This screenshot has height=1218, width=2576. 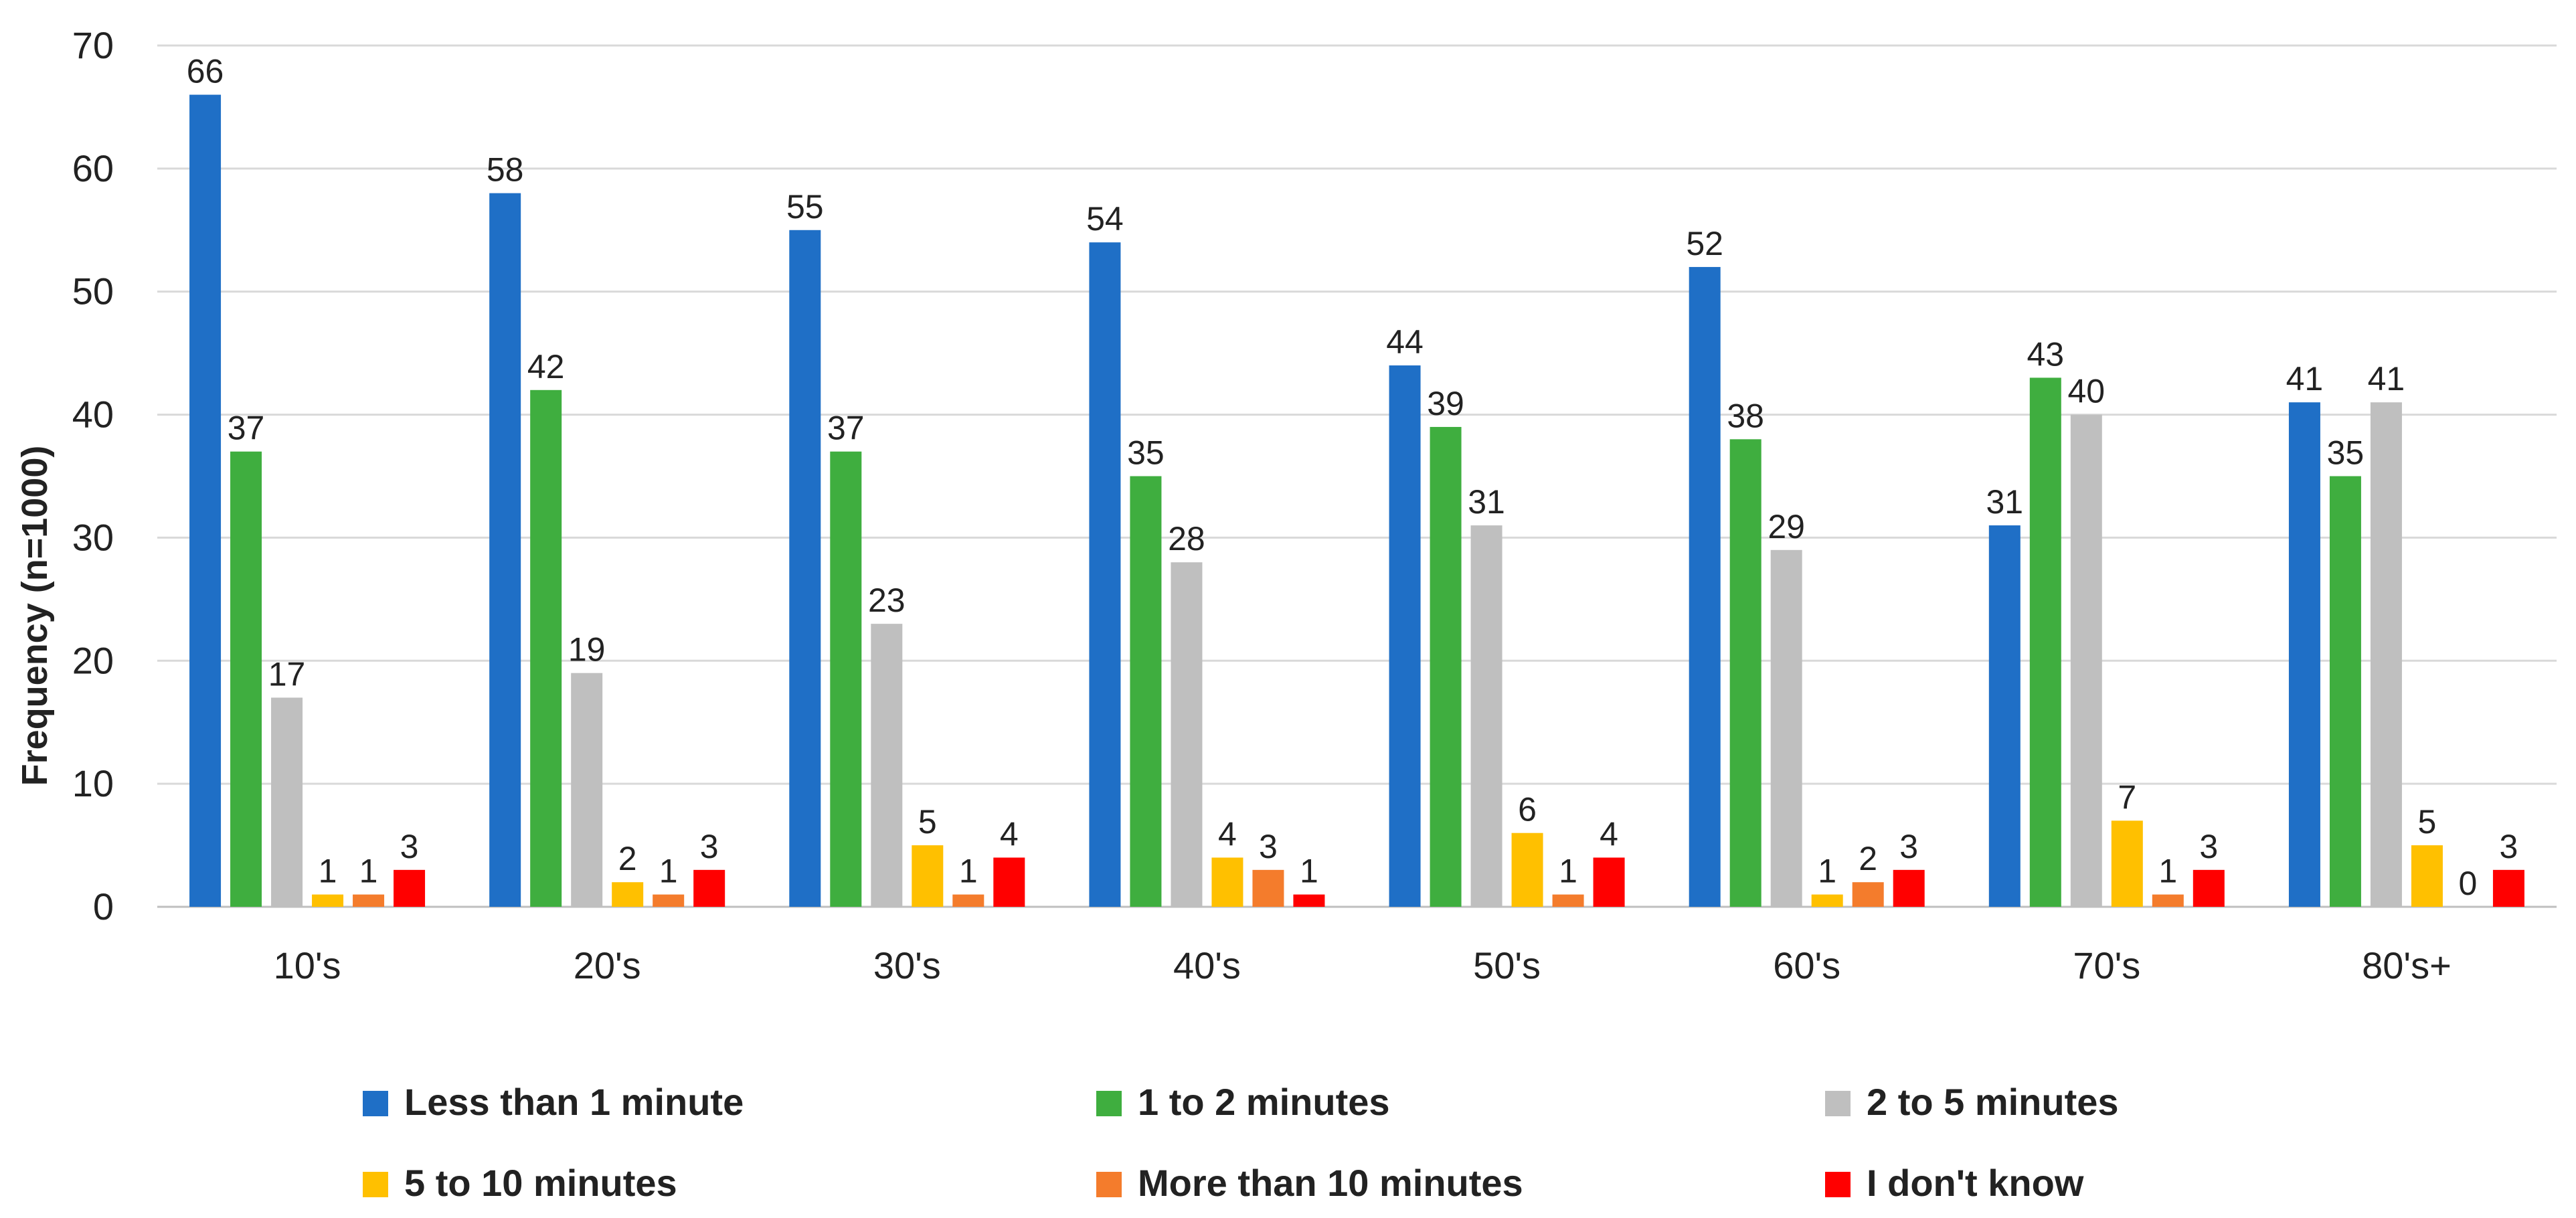 I want to click on data-label: 28, so click(x=1186, y=538).